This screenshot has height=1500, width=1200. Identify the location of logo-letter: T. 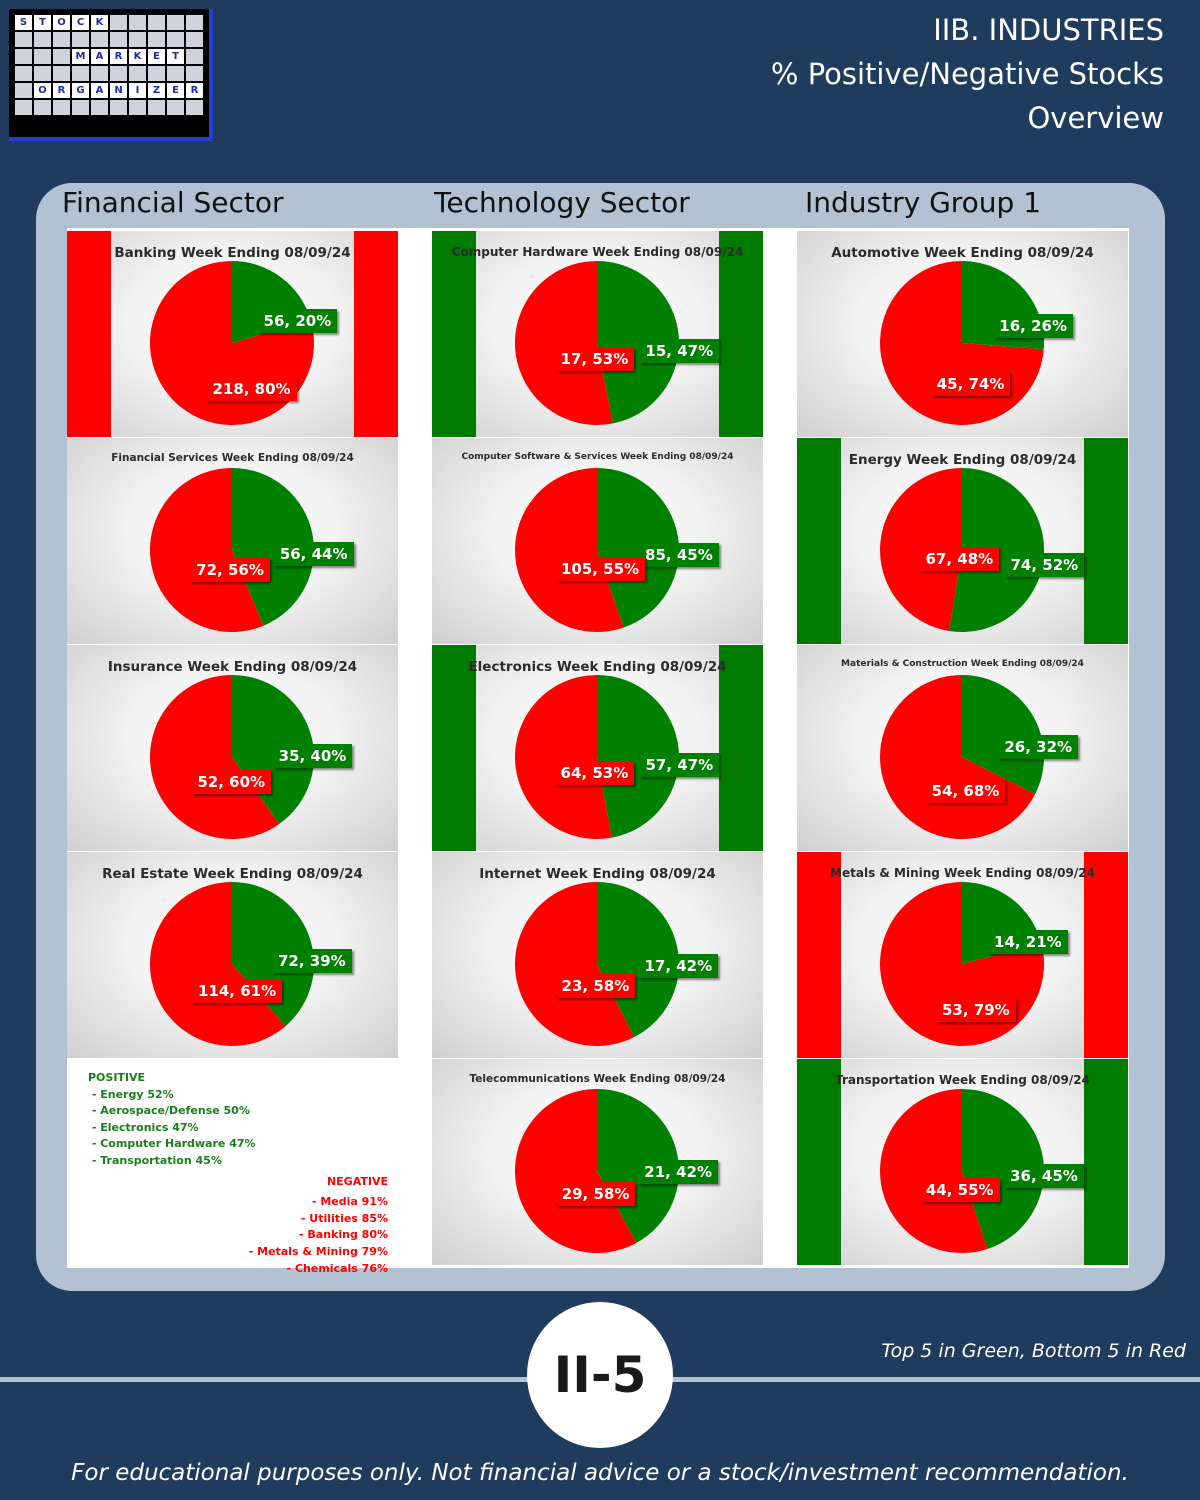
(175, 56).